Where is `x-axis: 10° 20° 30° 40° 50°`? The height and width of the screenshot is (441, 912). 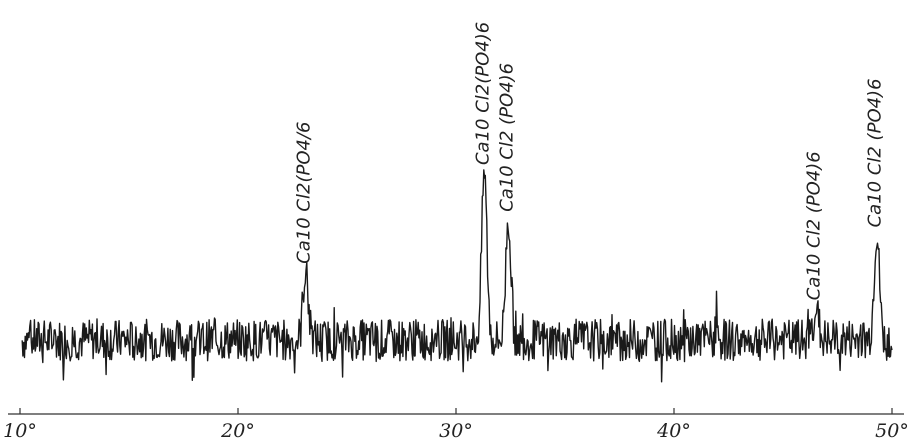
x-axis: 10° 20° 30° 40° 50° is located at coordinates (456, 424).